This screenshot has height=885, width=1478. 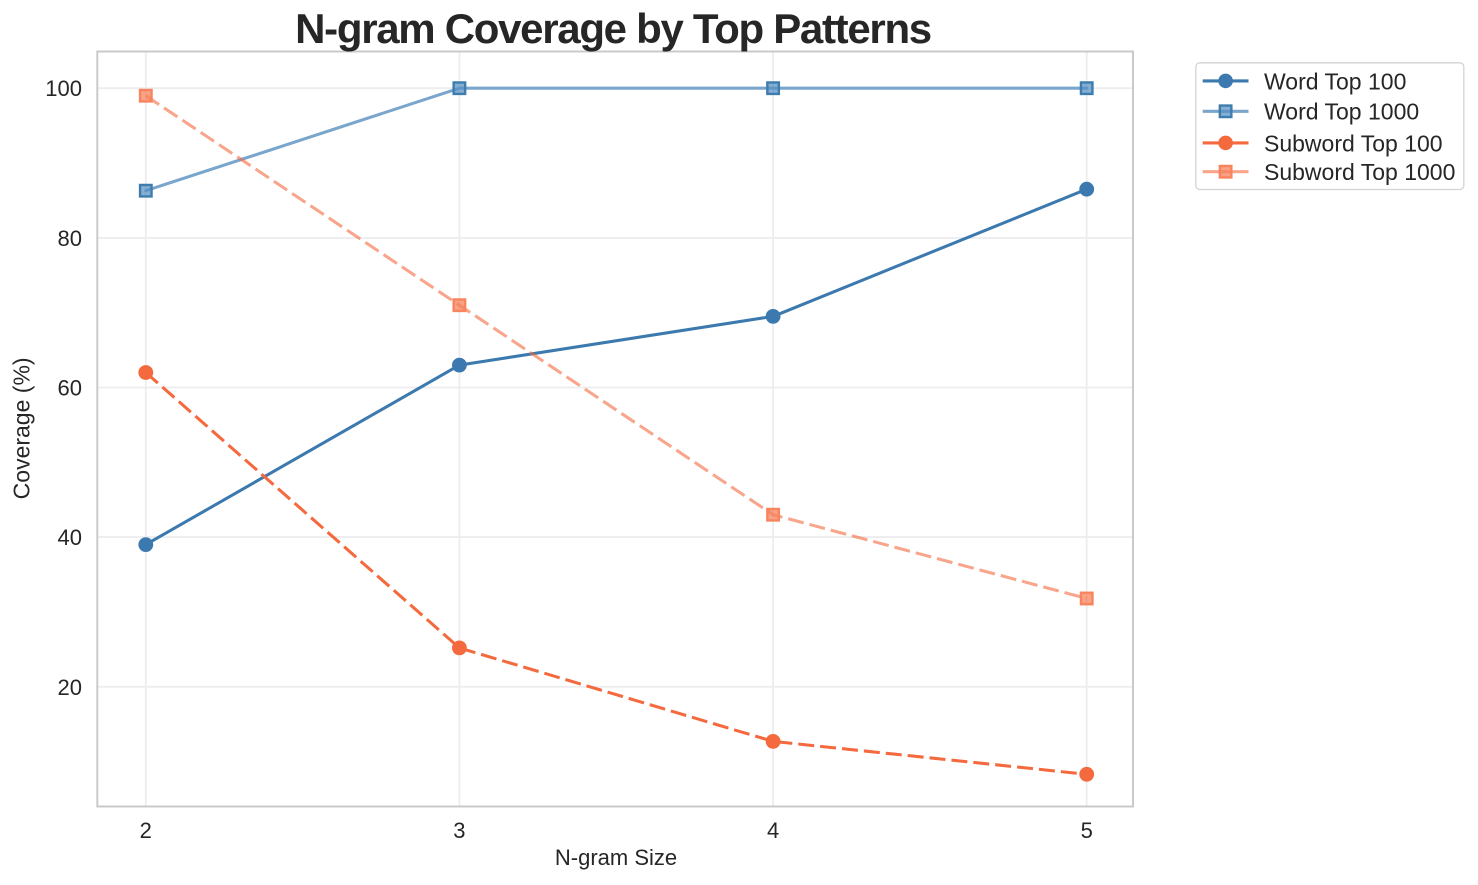 I want to click on svg-text: 100, so click(x=63, y=88).